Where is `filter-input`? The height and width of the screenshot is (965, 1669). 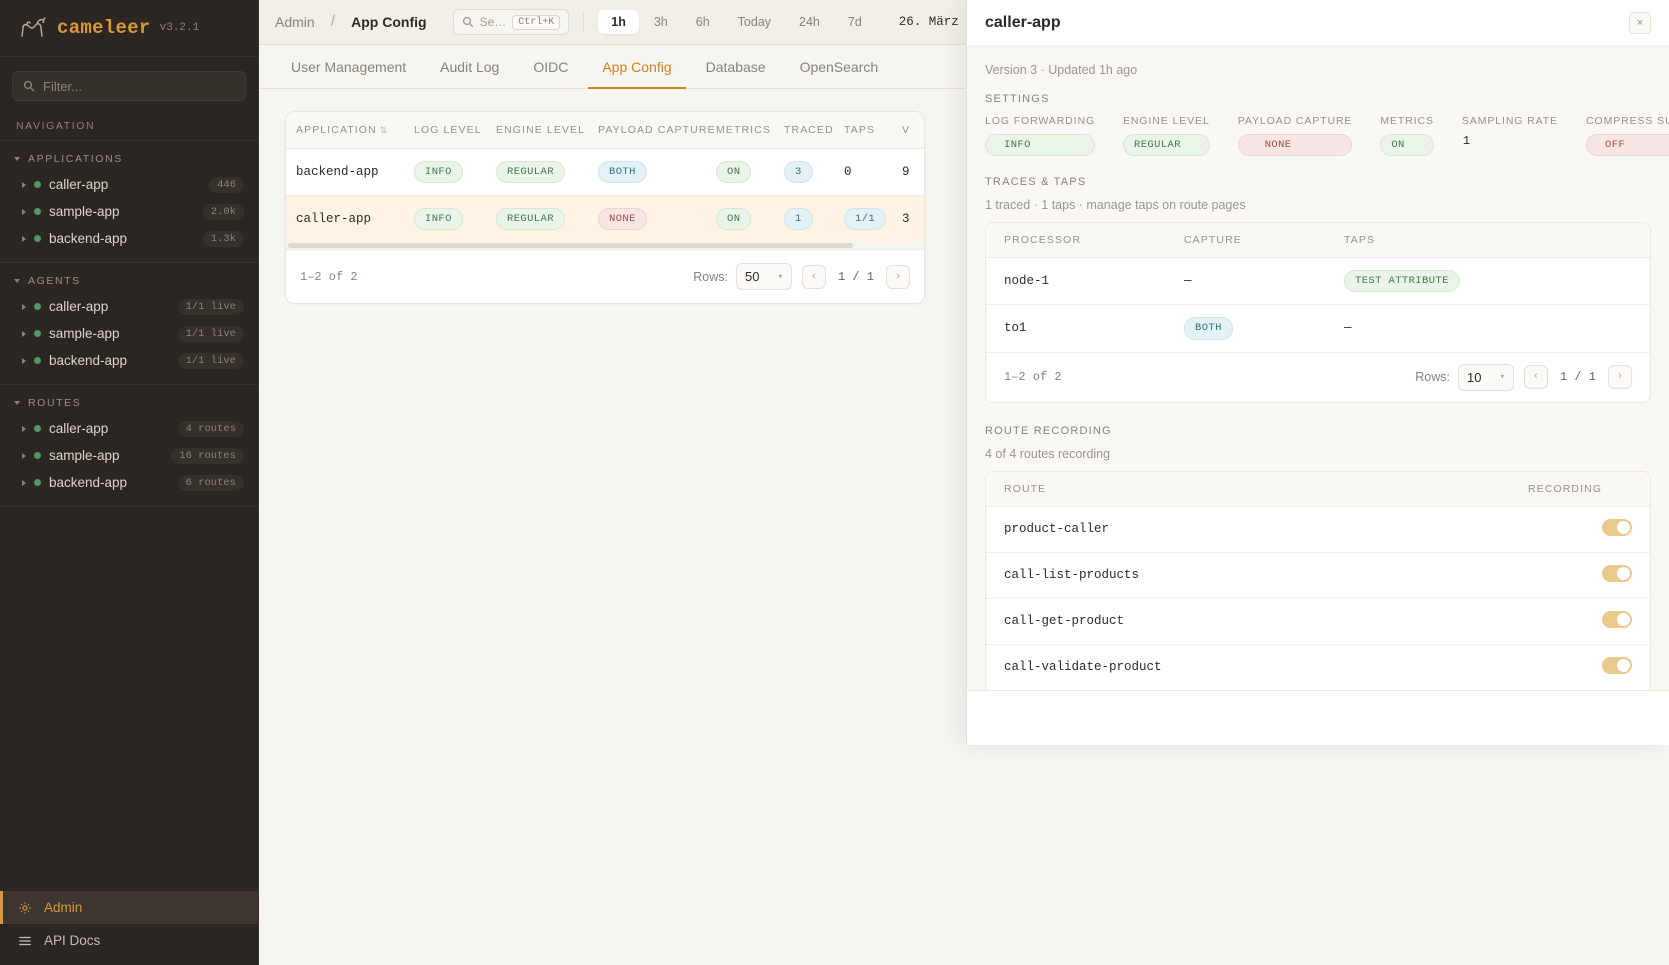
filter-input is located at coordinates (139, 86).